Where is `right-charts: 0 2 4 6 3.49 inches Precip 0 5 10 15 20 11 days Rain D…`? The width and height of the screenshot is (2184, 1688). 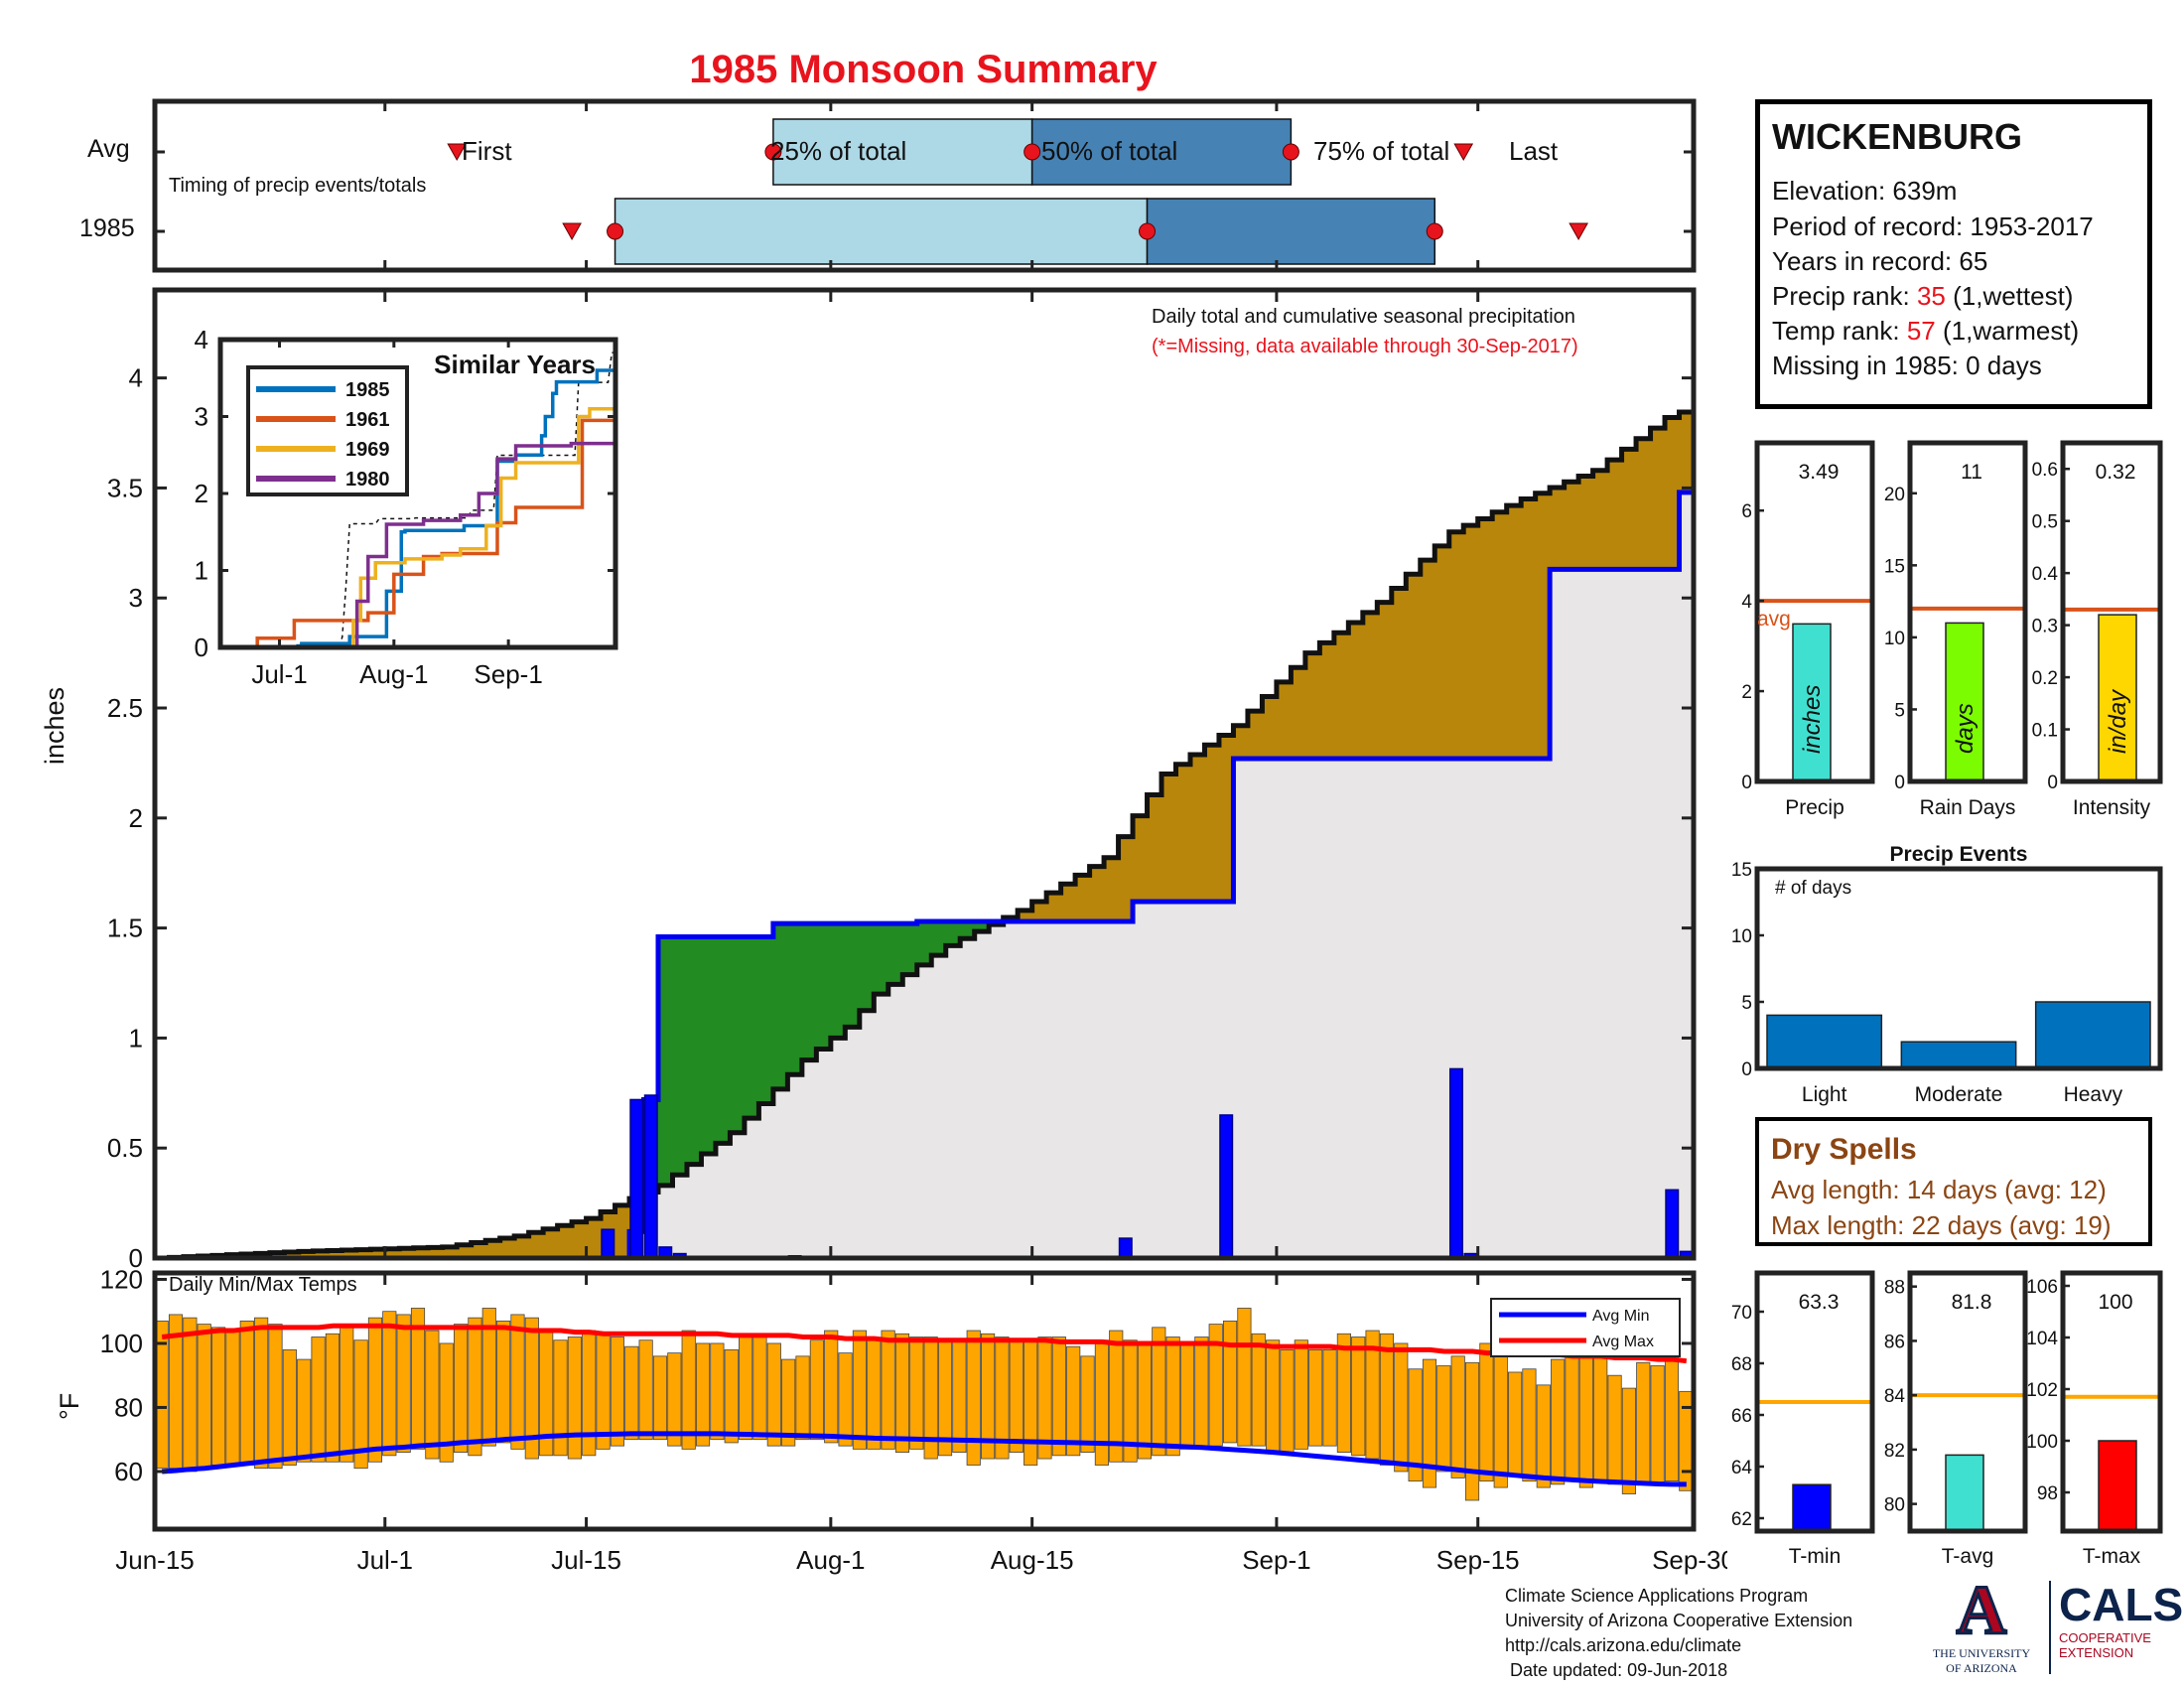
right-charts: 0 2 4 6 3.49 inches Precip 0 5 10 15 20 11 days Rain D… is located at coordinates (1947, 1004).